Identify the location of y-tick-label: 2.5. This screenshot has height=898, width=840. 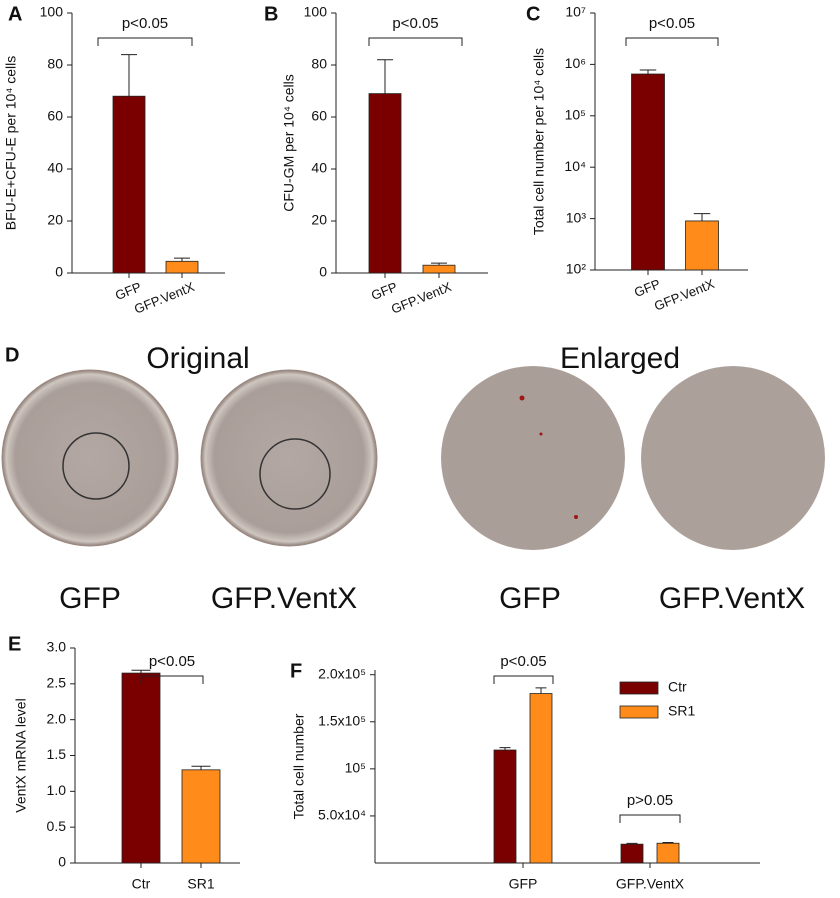
(57, 683).